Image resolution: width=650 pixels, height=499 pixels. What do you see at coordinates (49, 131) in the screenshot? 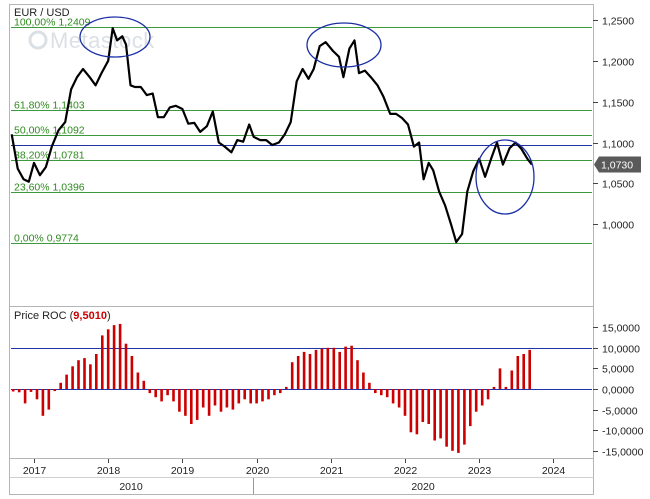
I see `fib-label-2: 50,00% 1,1092` at bounding box center [49, 131].